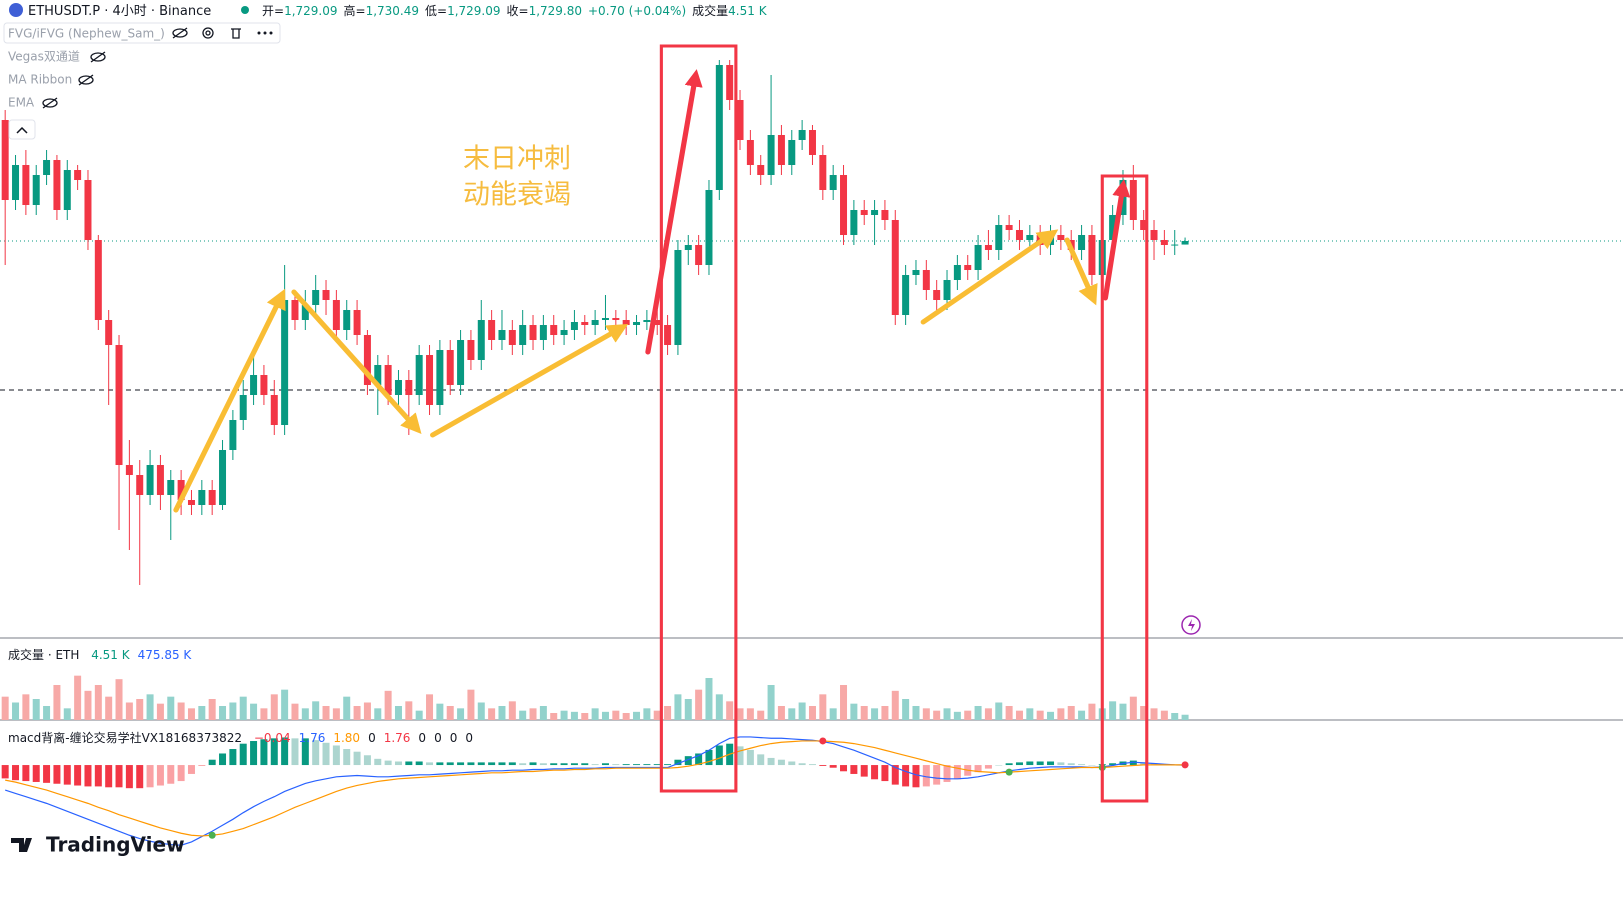  Describe the element at coordinates (21, 103) in the screenshot. I see `indicator-label: EMA` at that location.